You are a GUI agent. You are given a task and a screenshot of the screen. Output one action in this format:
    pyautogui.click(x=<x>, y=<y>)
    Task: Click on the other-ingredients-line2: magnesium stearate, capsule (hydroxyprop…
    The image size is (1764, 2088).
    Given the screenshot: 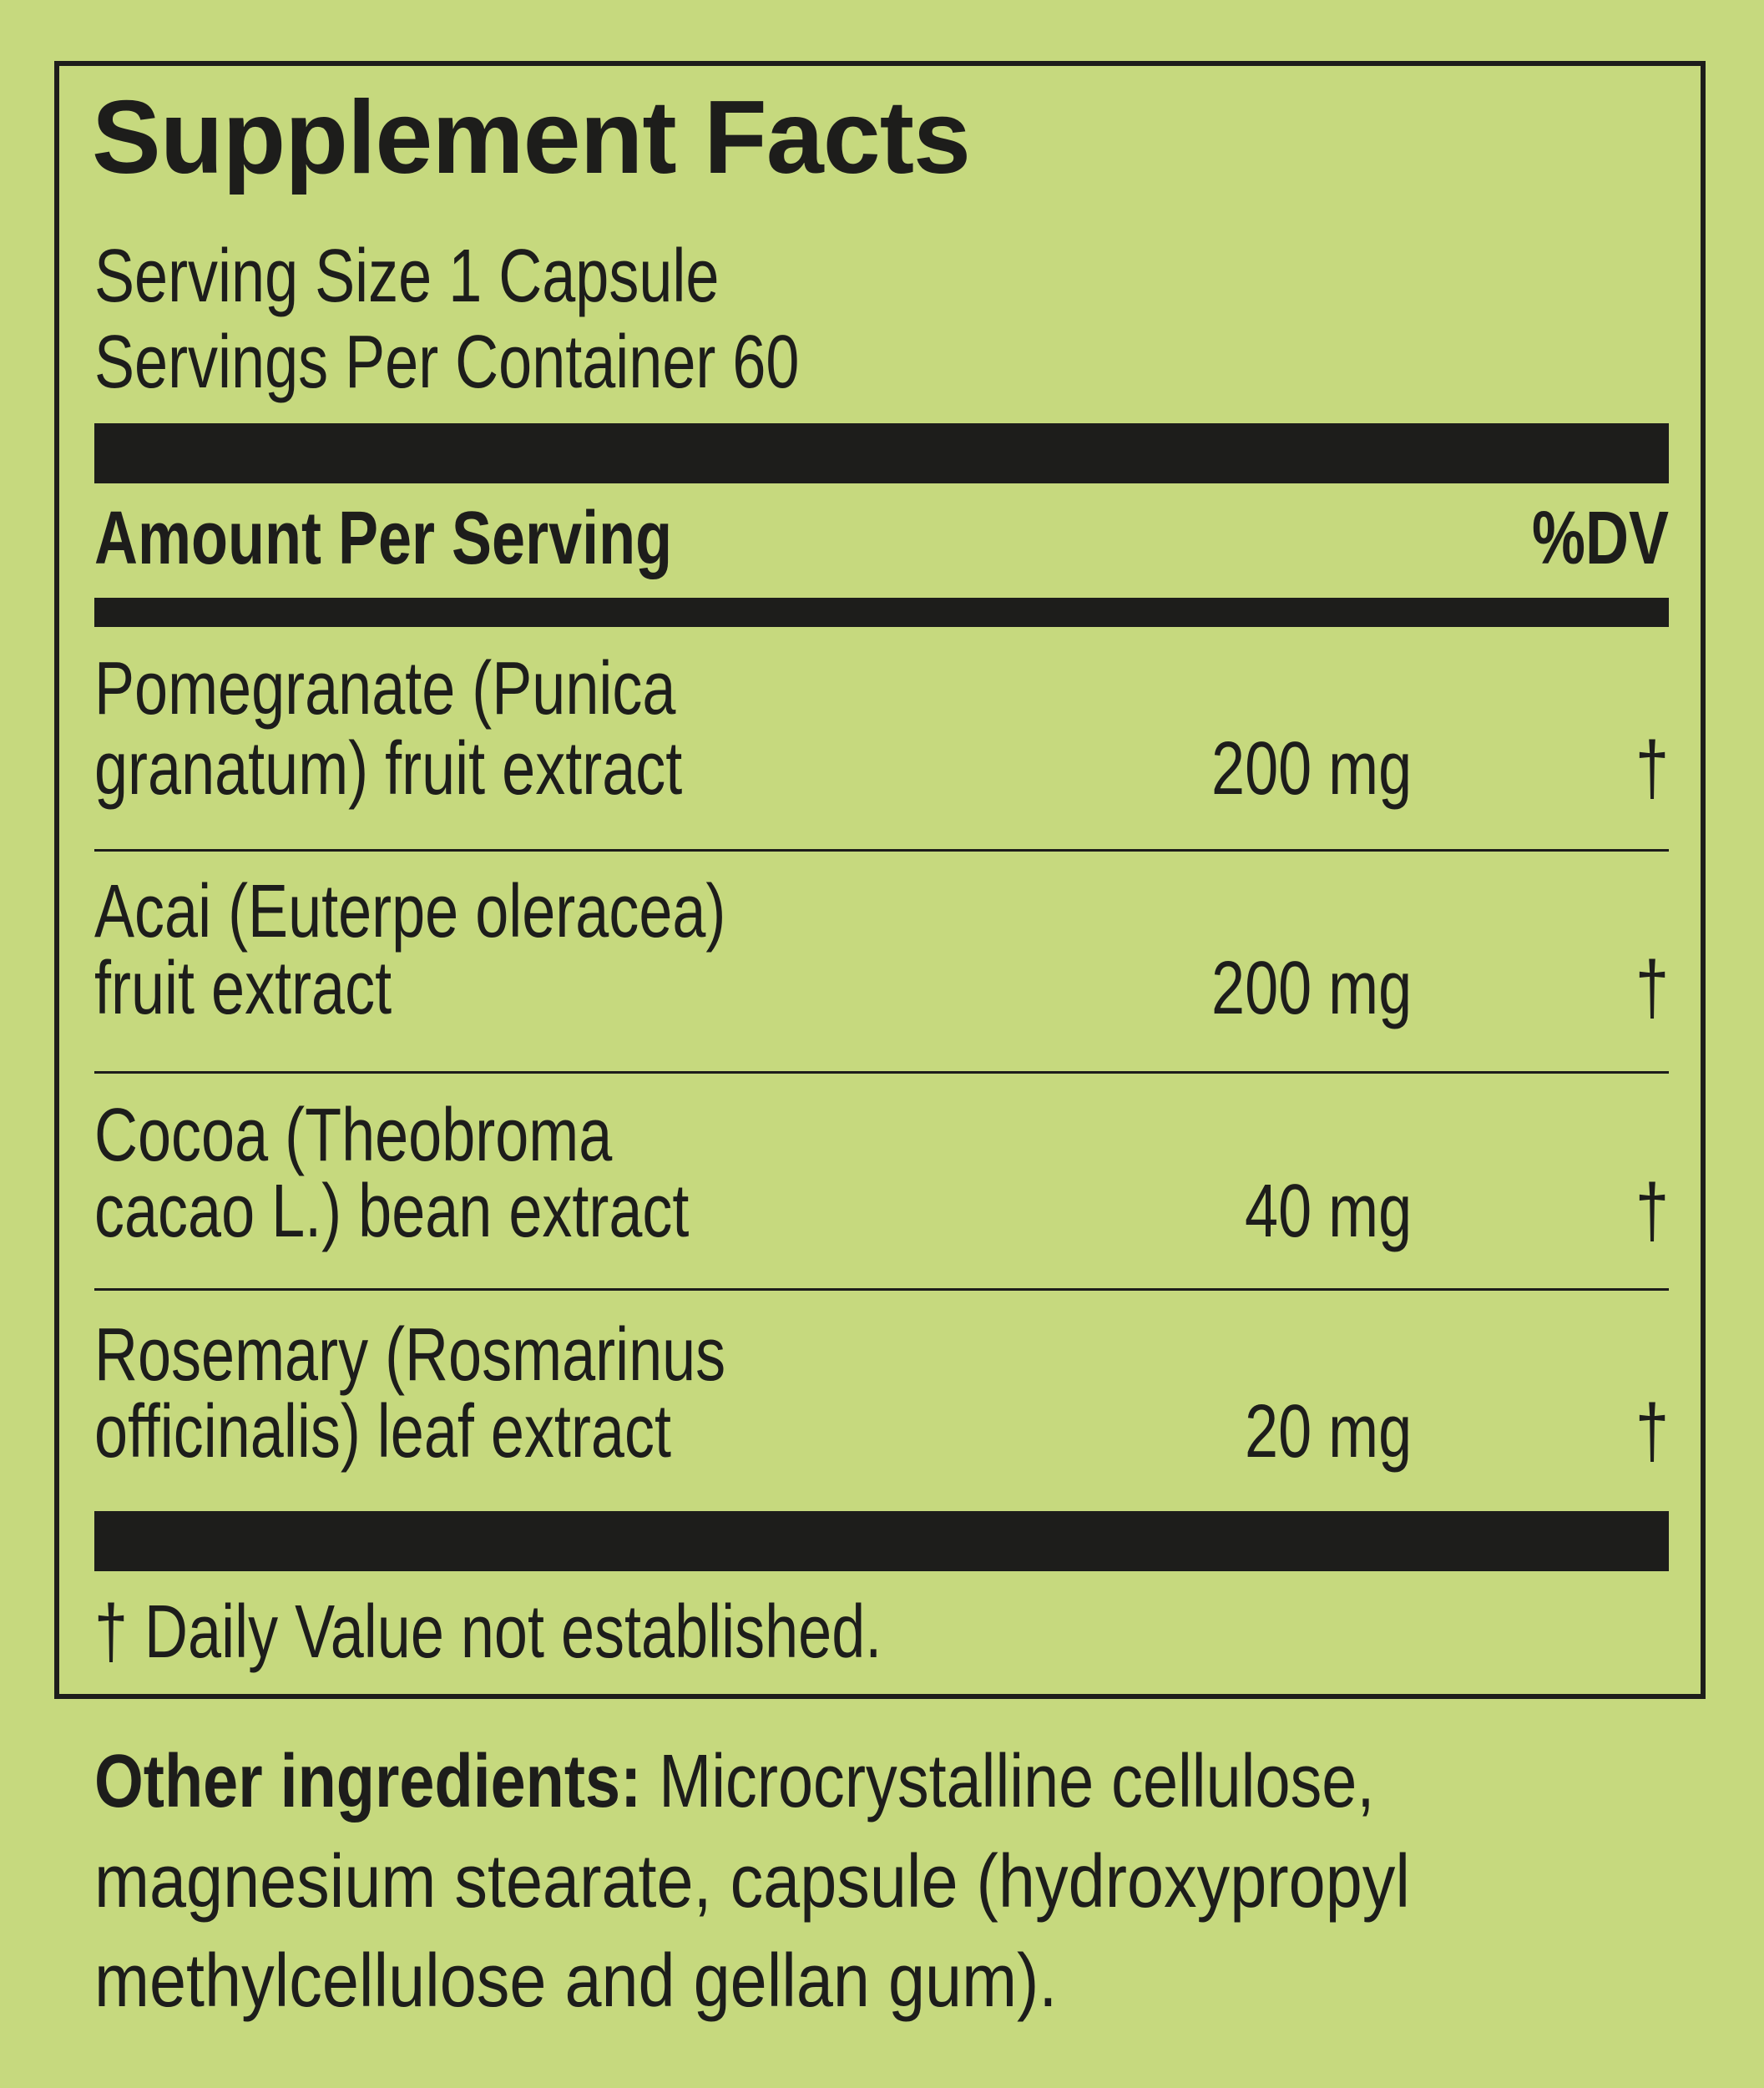 What is the action you would take?
    pyautogui.click(x=752, y=1882)
    